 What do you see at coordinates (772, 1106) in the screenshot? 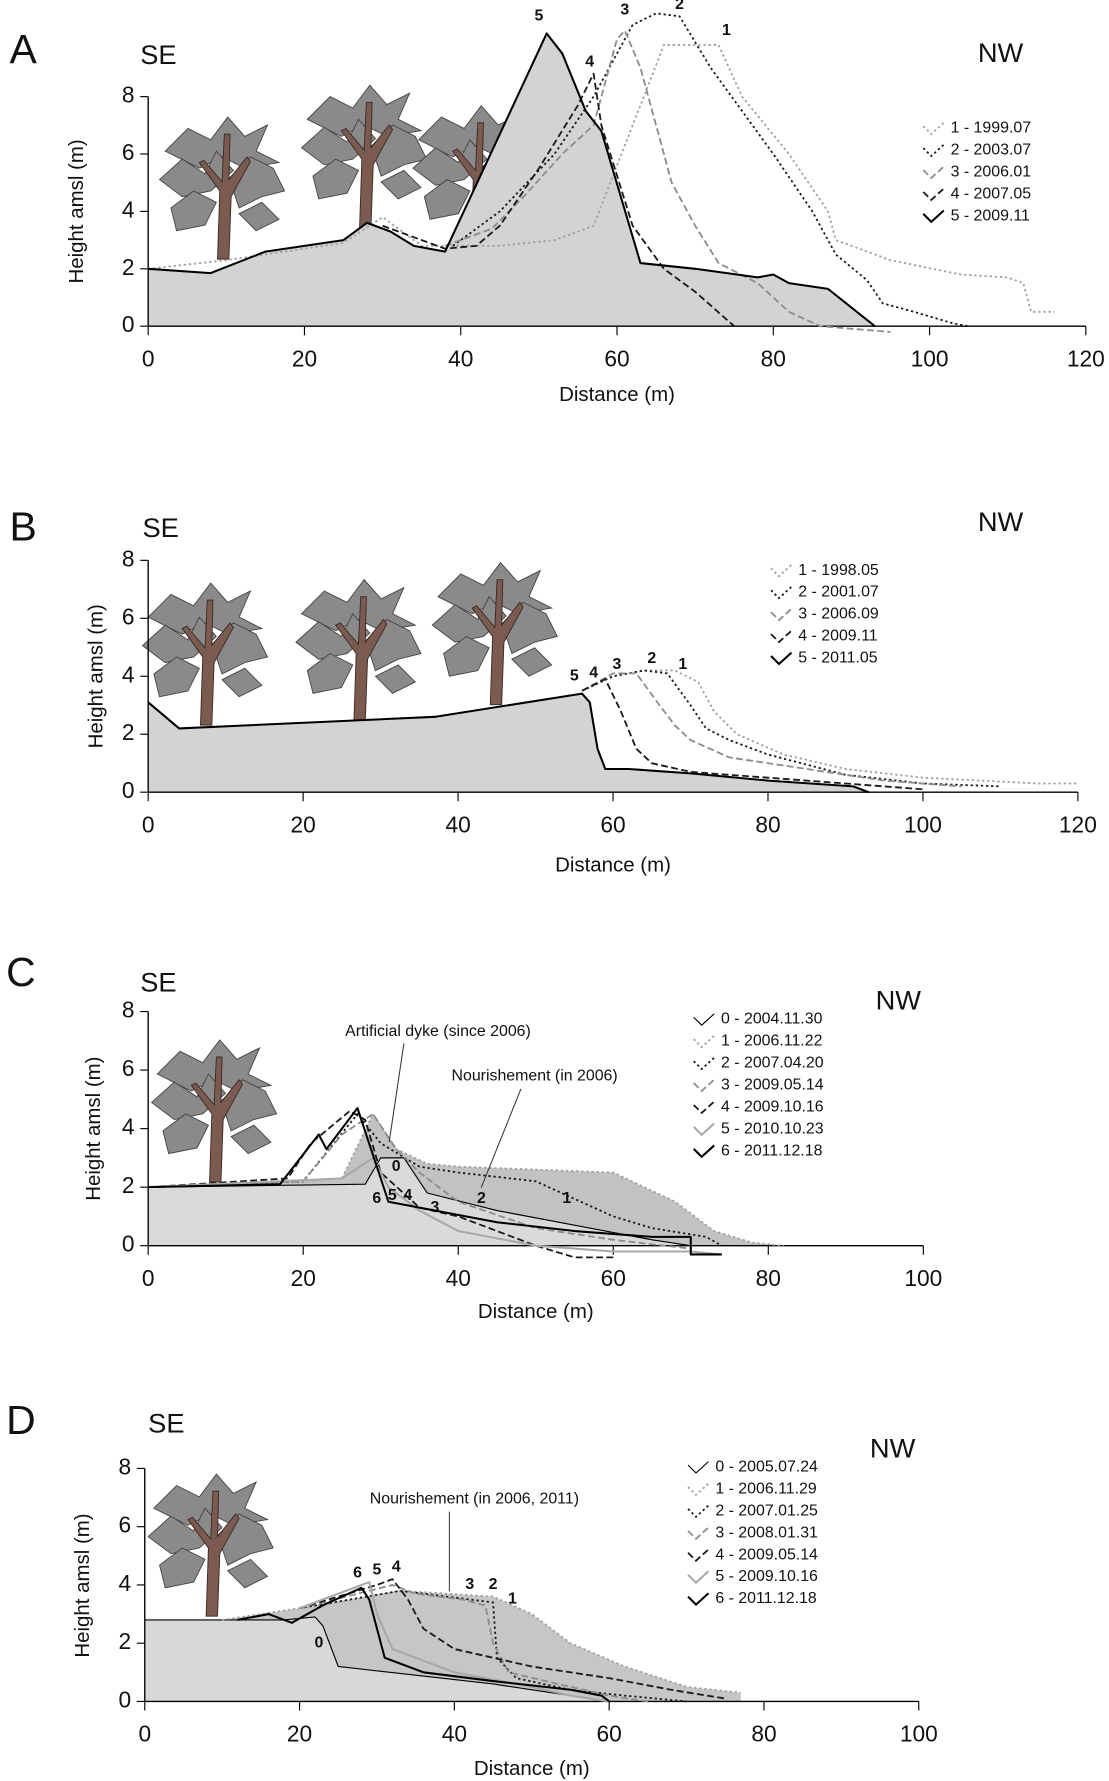
I see `legend-label: 4 - 2009.10.16` at bounding box center [772, 1106].